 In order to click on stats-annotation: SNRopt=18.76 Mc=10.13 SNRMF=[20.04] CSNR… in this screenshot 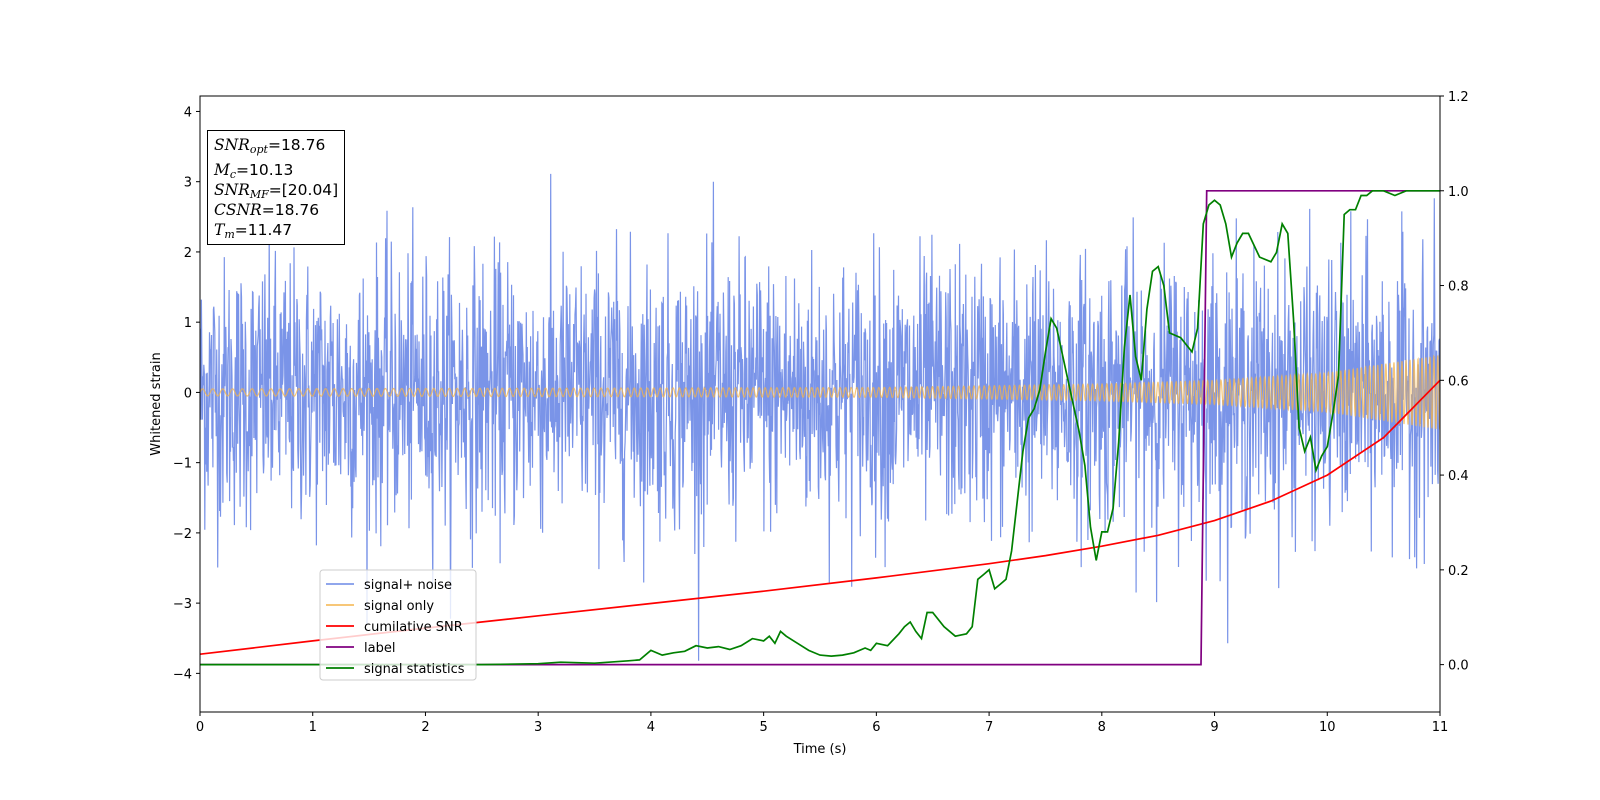, I will do `click(276, 187)`.